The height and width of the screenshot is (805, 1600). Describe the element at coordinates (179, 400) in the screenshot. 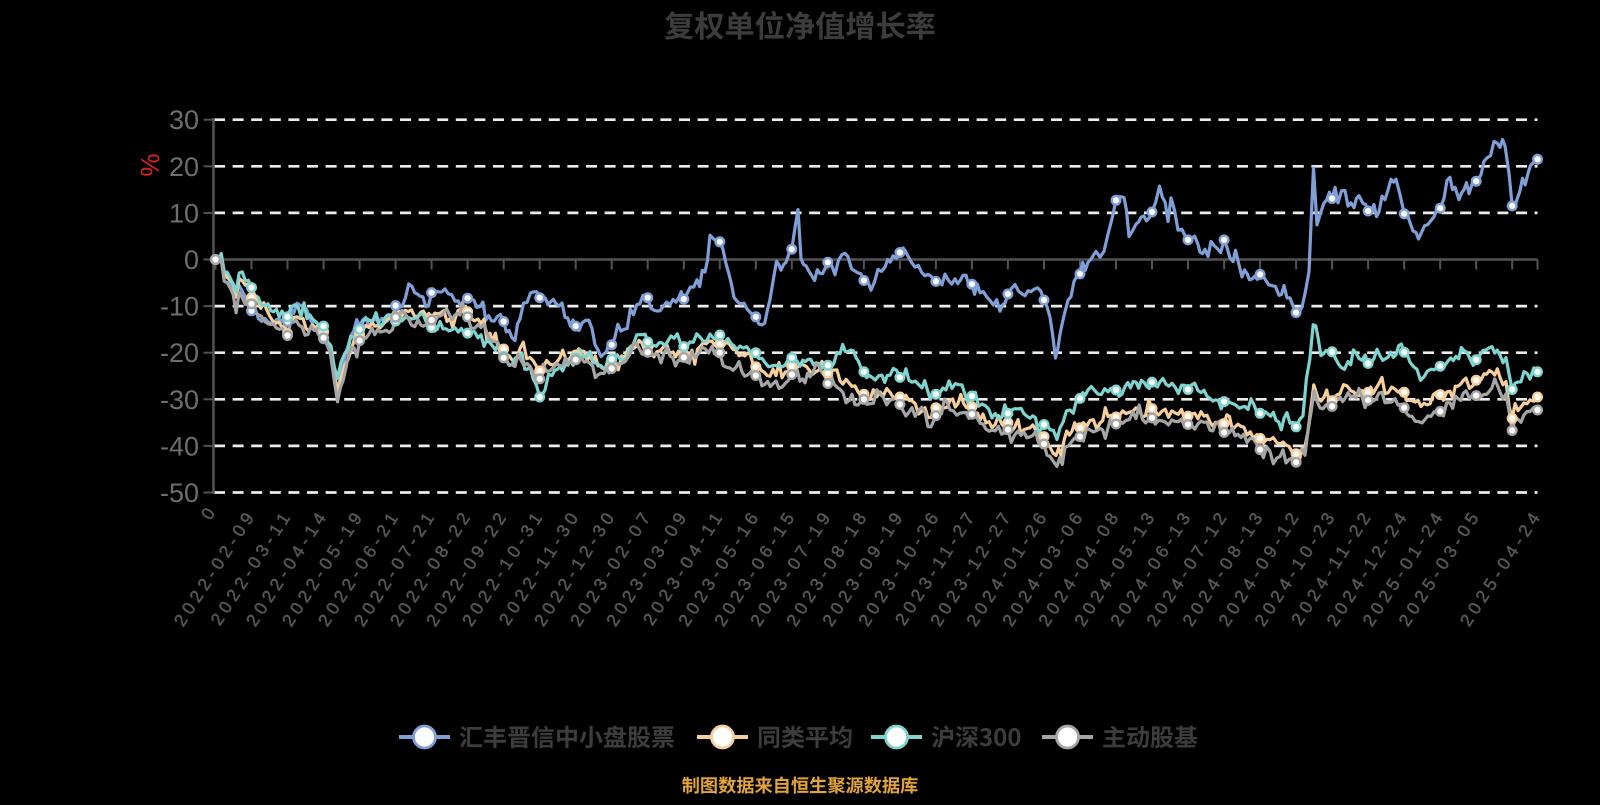

I see `svg-text: -30` at that location.